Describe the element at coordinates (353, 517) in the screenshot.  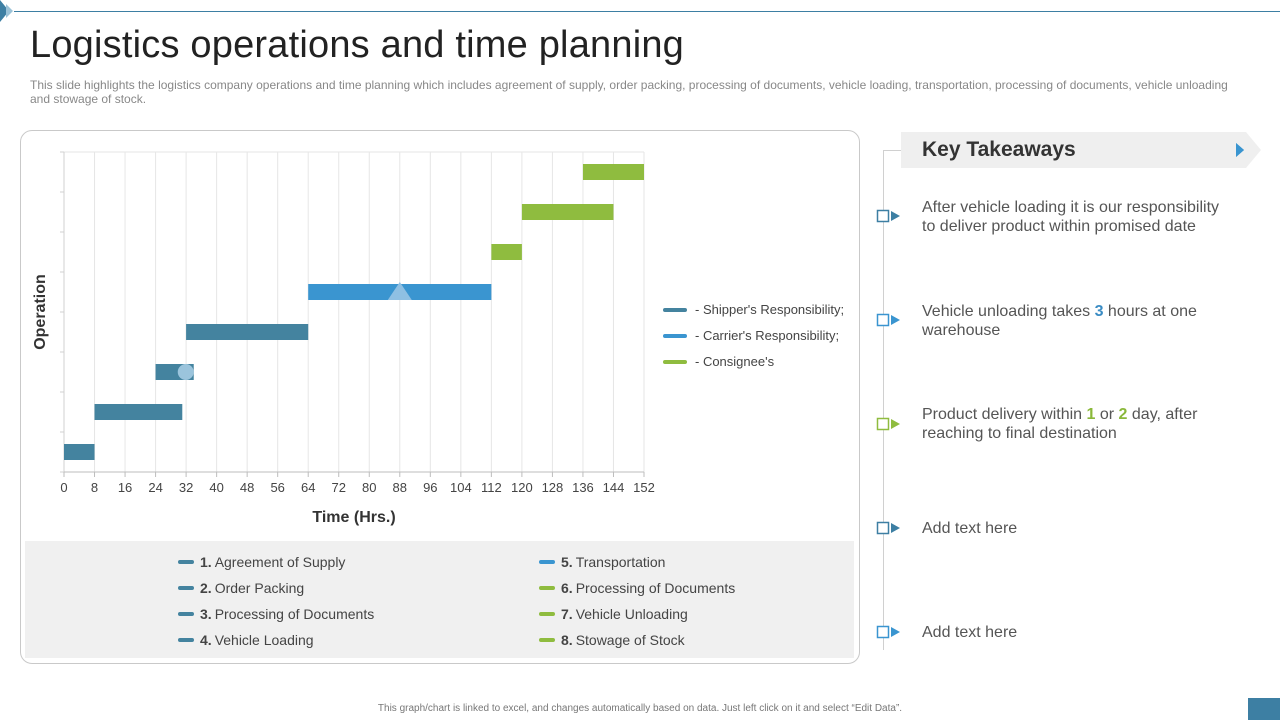
I see `x-axis-title: Time (Hrs.)` at that location.